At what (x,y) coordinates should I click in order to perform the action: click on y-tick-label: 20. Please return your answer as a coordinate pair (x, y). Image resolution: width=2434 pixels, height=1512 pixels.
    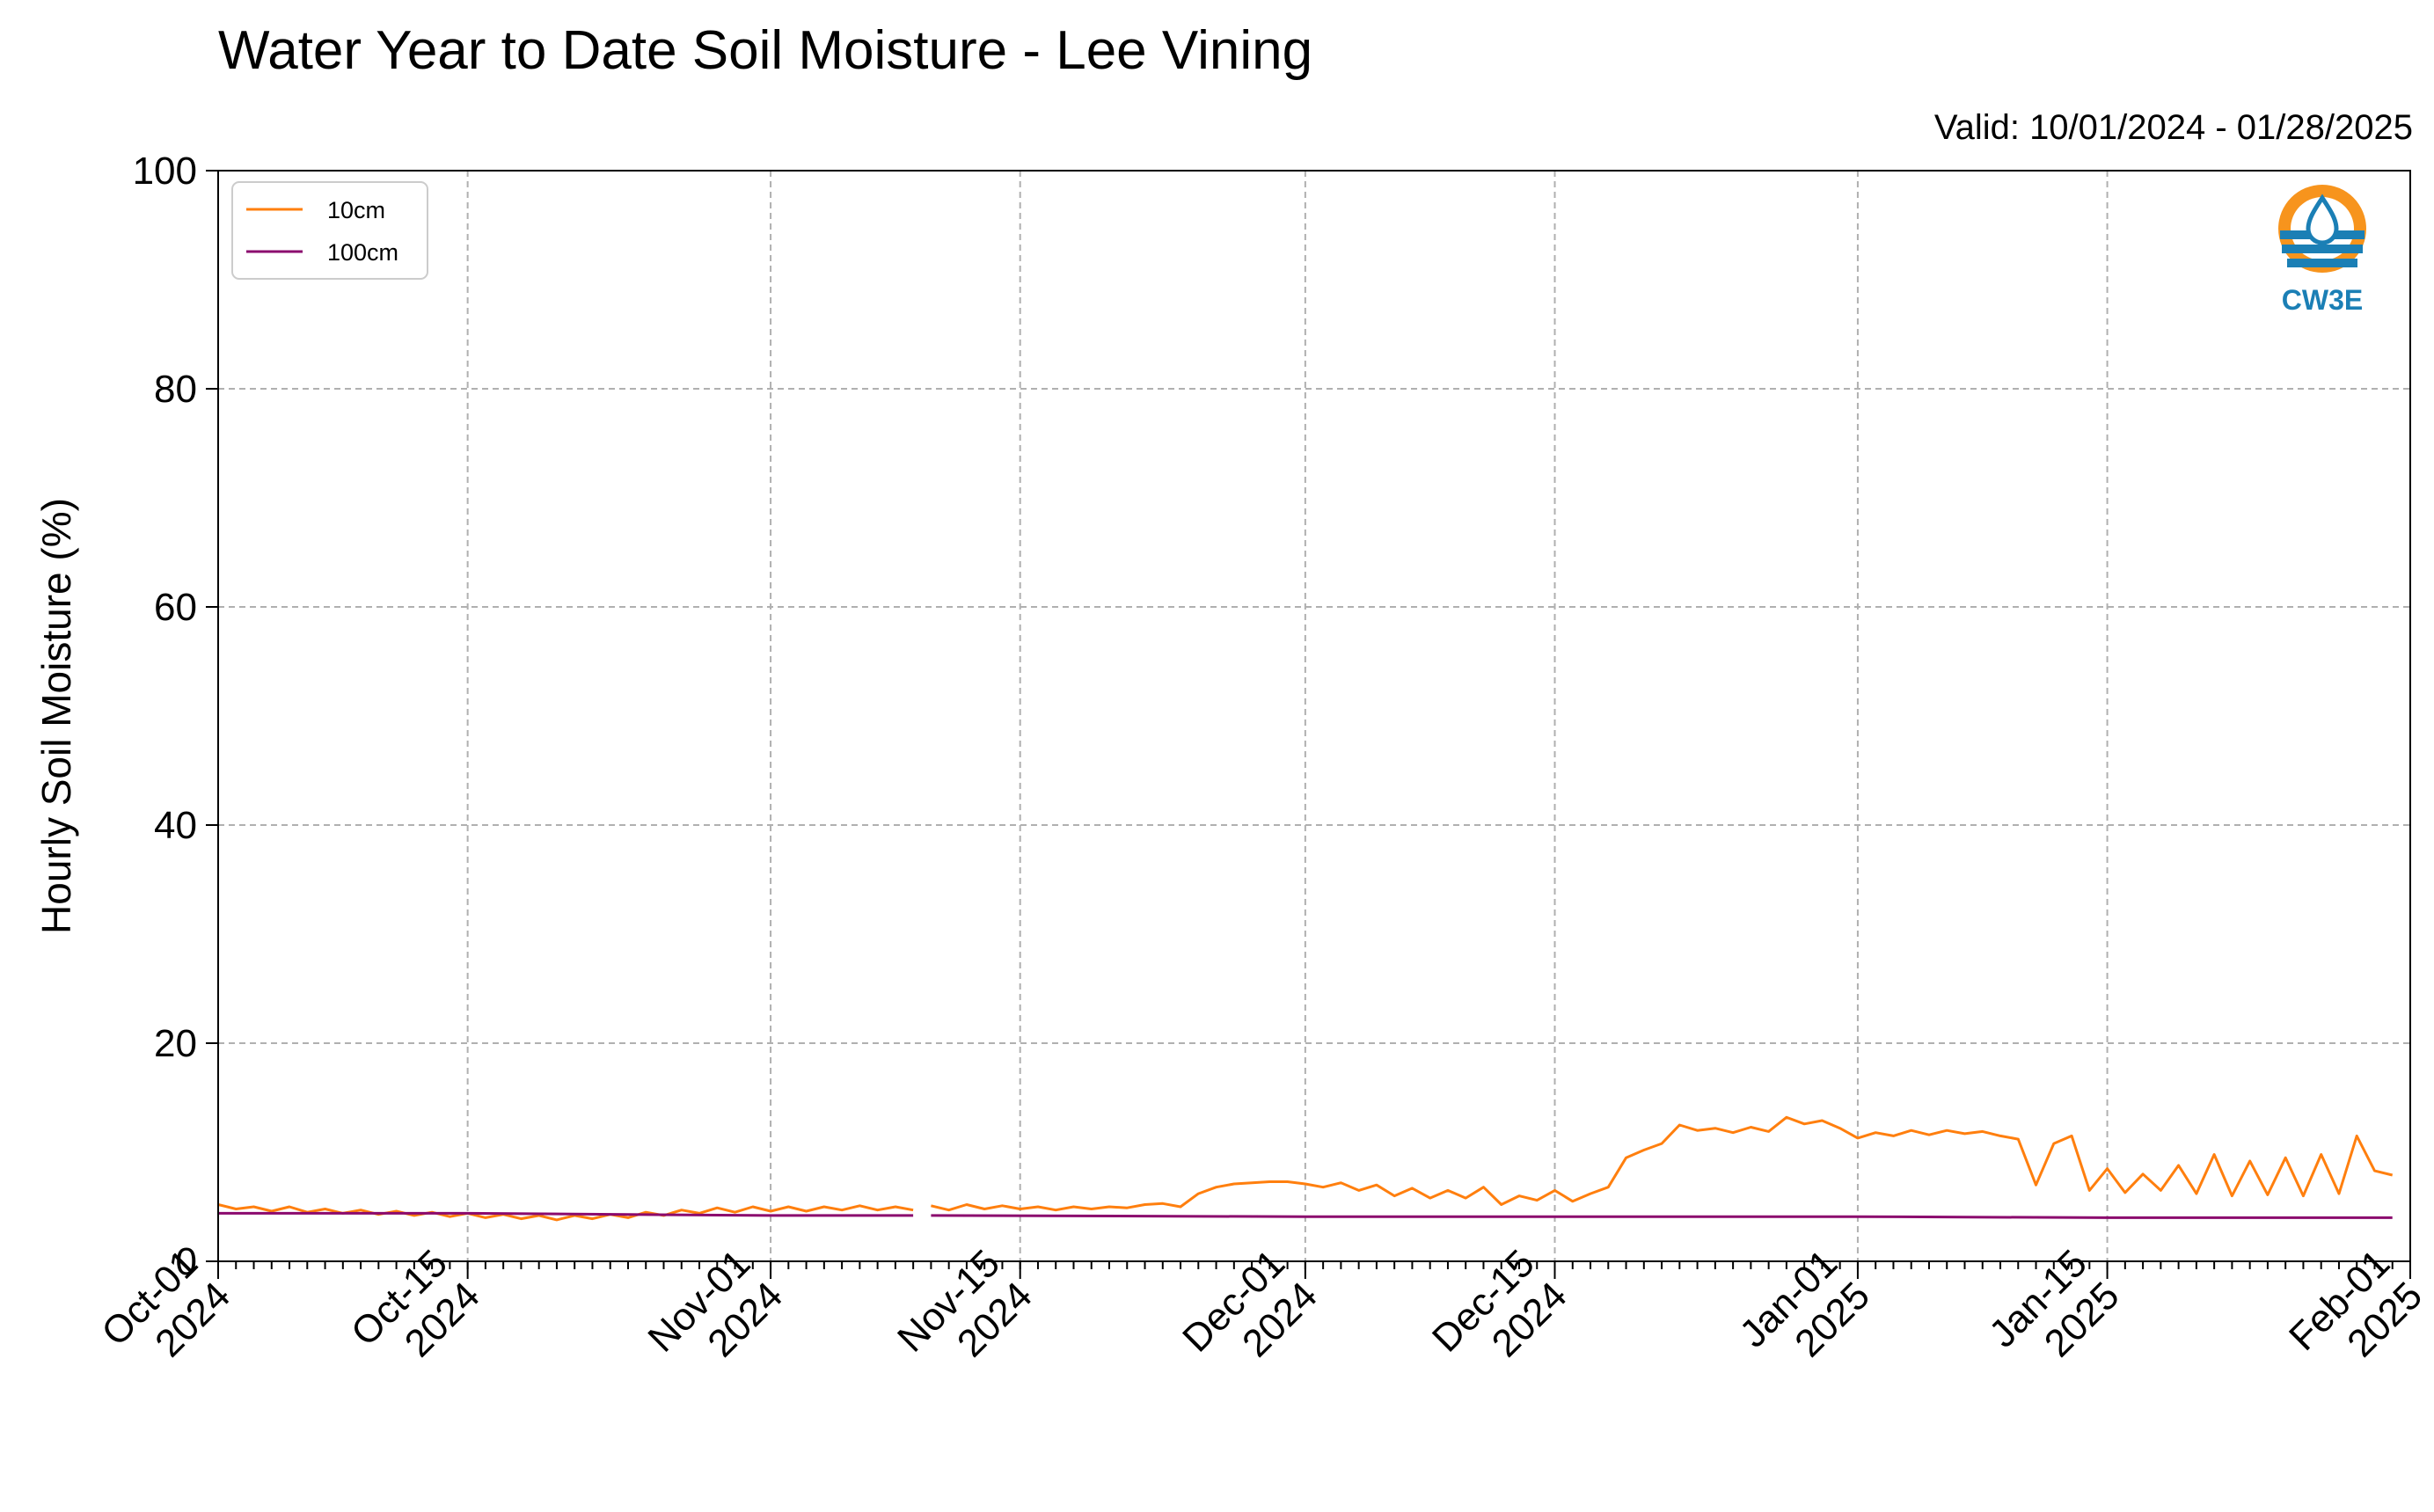
    Looking at the image, I should click on (175, 1043).